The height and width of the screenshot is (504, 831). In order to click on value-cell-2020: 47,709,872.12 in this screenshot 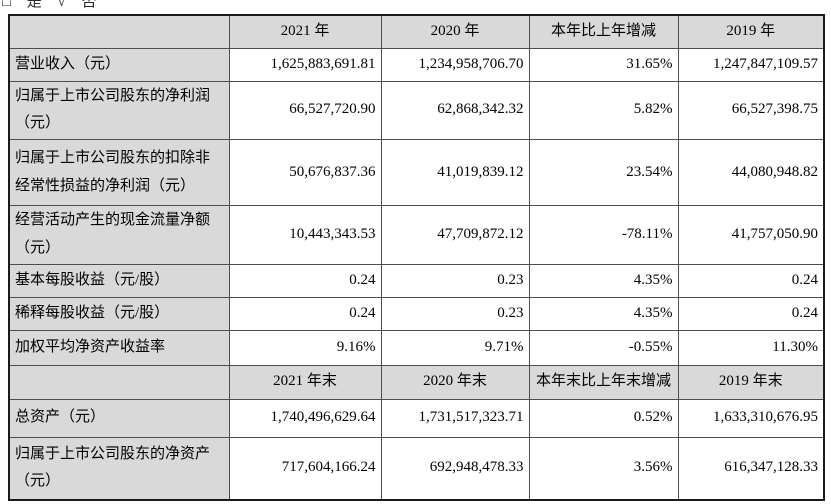, I will do `click(455, 235)`.